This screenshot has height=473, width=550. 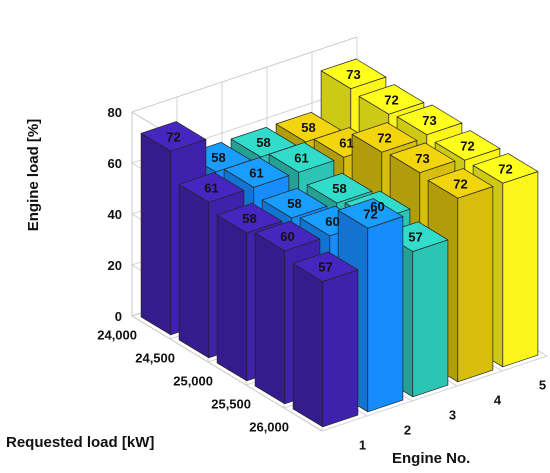 I want to click on z-tick-label: 60, so click(x=115, y=163).